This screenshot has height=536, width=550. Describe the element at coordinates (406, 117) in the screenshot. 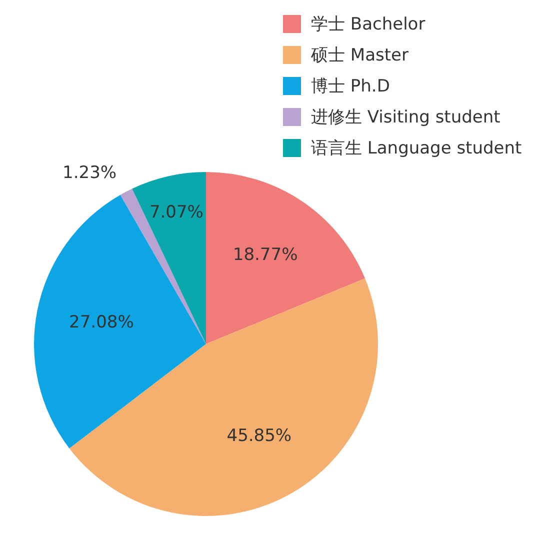

I see `legend-label: 进修生 Visiting student` at that location.